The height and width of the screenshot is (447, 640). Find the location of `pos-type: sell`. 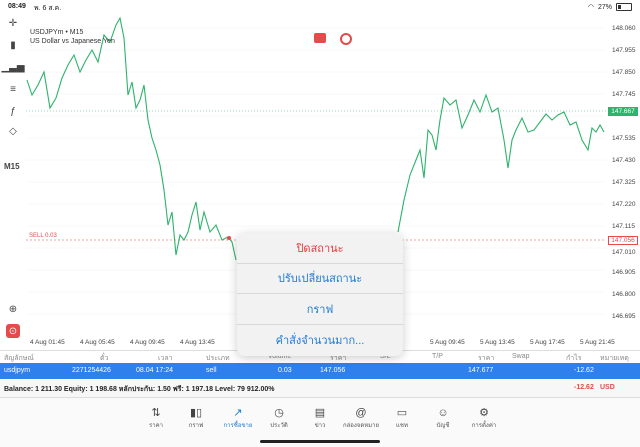

pos-type: sell is located at coordinates (211, 370).